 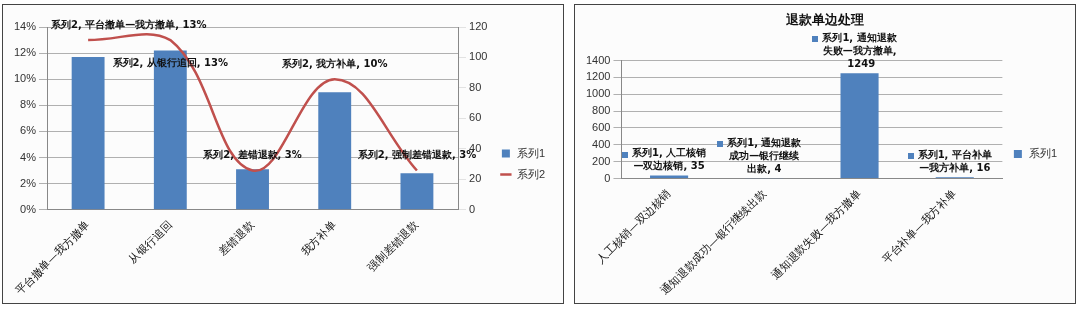 I want to click on y-tick-label: 2%, so click(x=28, y=182).